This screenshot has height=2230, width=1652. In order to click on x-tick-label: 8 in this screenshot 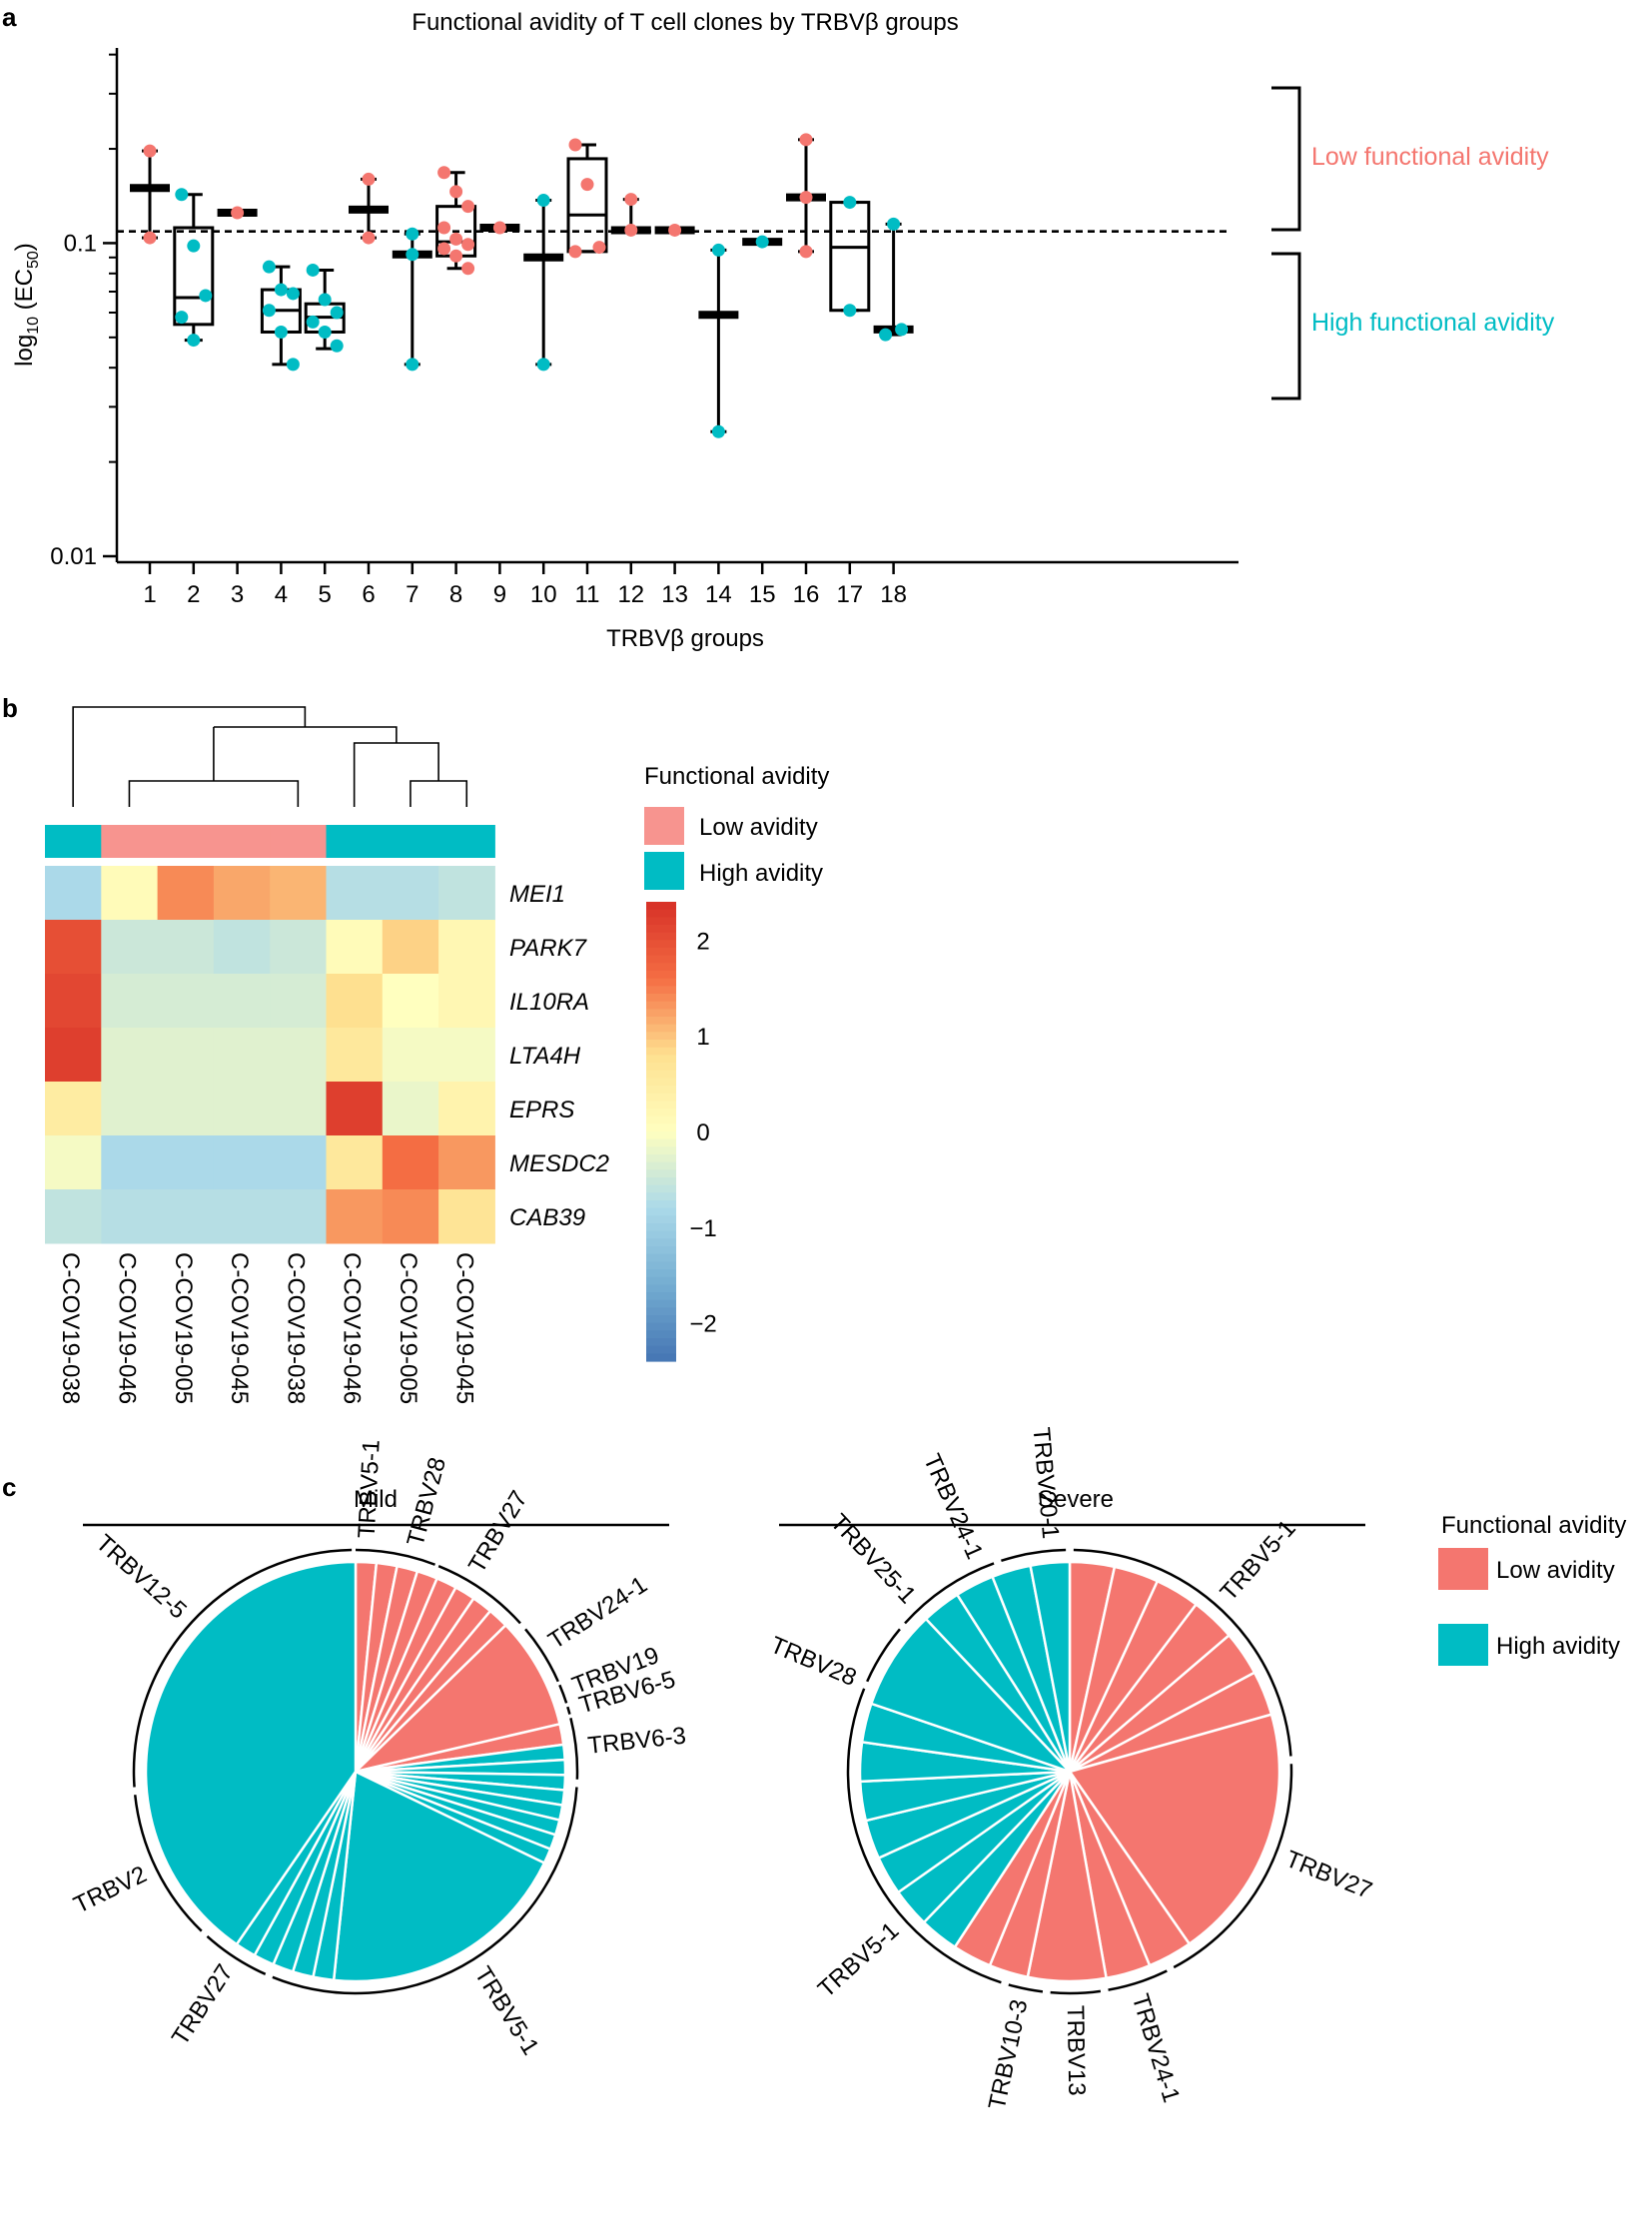, I will do `click(455, 594)`.